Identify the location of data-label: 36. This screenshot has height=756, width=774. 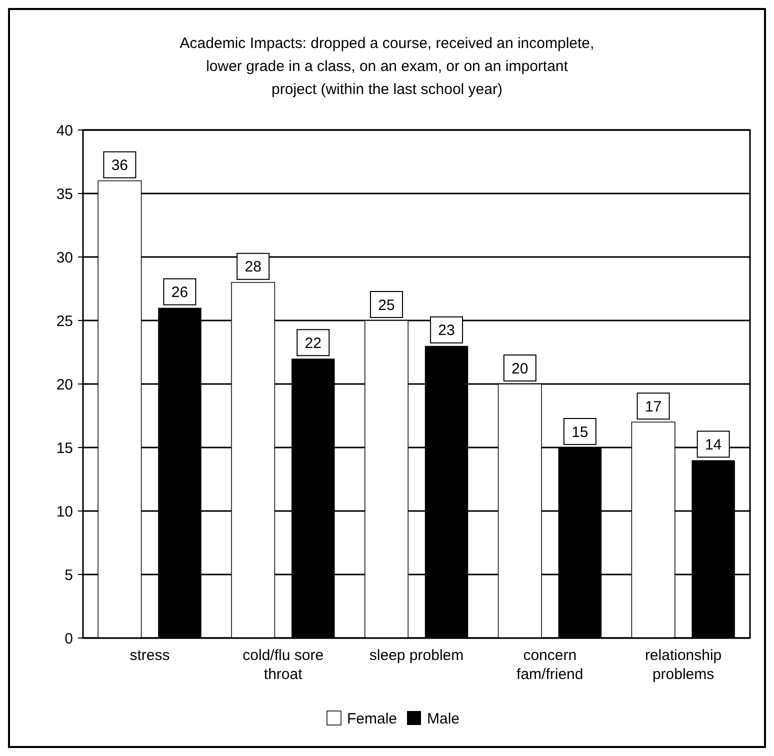
(119, 165).